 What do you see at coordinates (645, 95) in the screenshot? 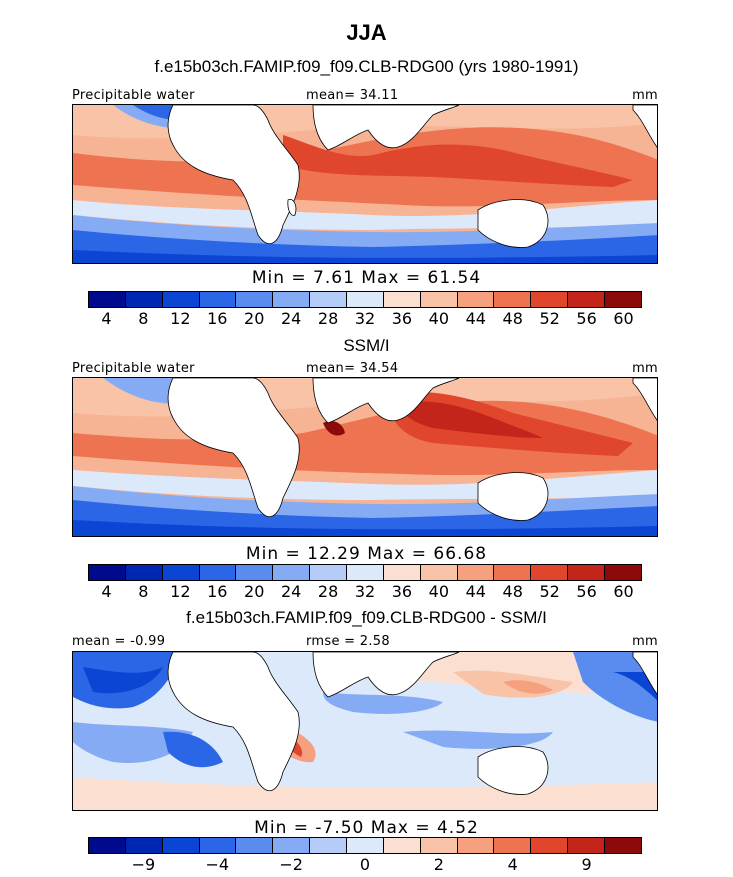
I see `panel-1-right-label: mm` at bounding box center [645, 95].